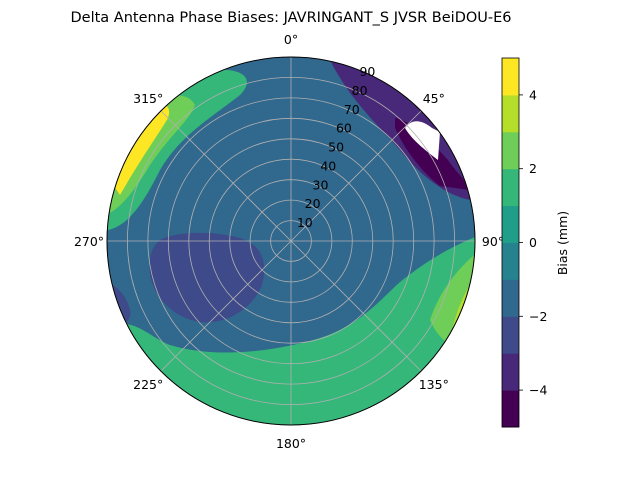 The height and width of the screenshot is (480, 640). Describe the element at coordinates (422, 140) in the screenshot. I see `contour-region-north-east-gap` at that location.